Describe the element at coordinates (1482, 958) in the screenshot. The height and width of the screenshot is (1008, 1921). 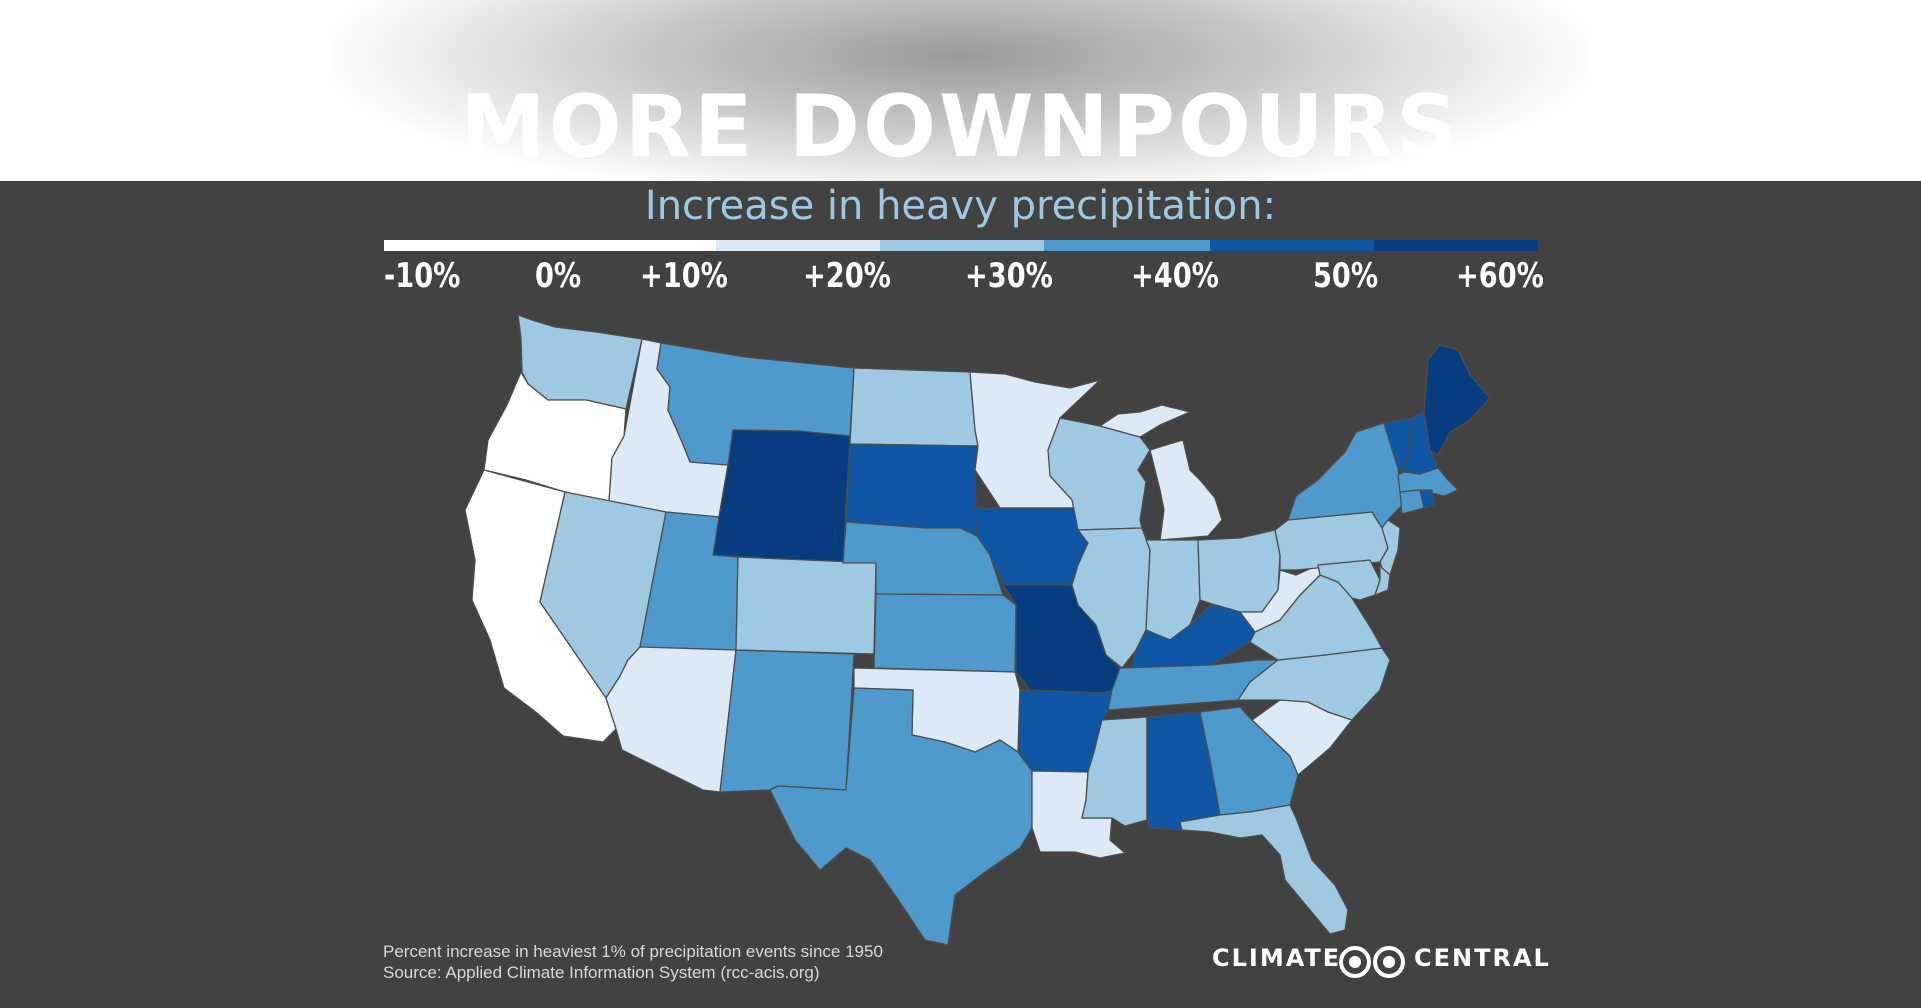
I see `brand-central: CENTRAL` at that location.